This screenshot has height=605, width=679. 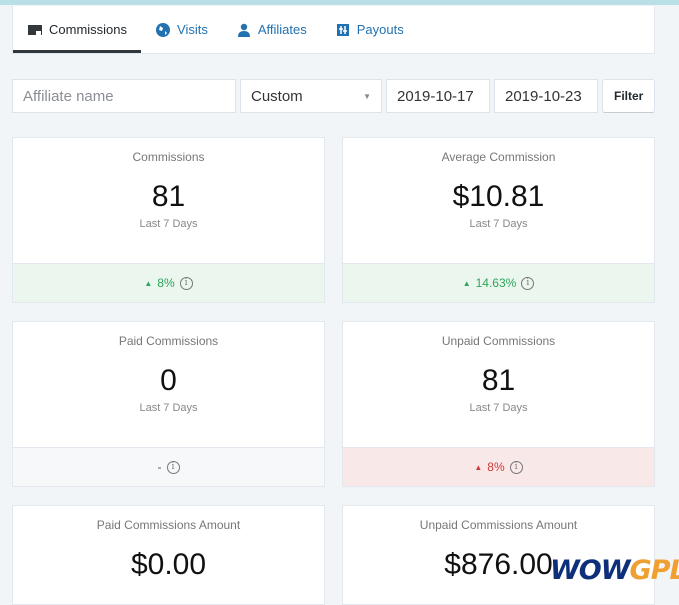 What do you see at coordinates (277, 96) in the screenshot?
I see `range-value: Custom` at bounding box center [277, 96].